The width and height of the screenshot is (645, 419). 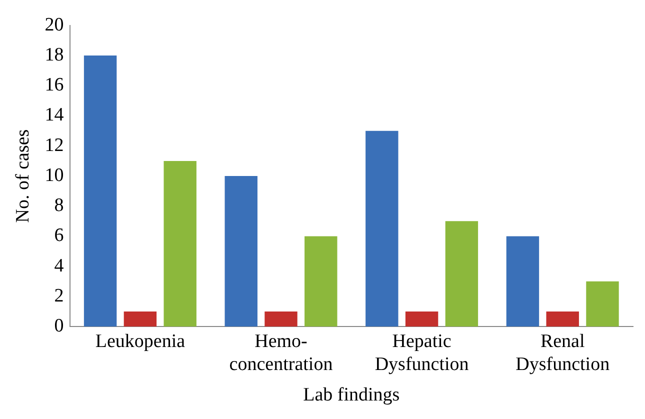 I want to click on y-tick-label: 18, so click(x=54, y=55).